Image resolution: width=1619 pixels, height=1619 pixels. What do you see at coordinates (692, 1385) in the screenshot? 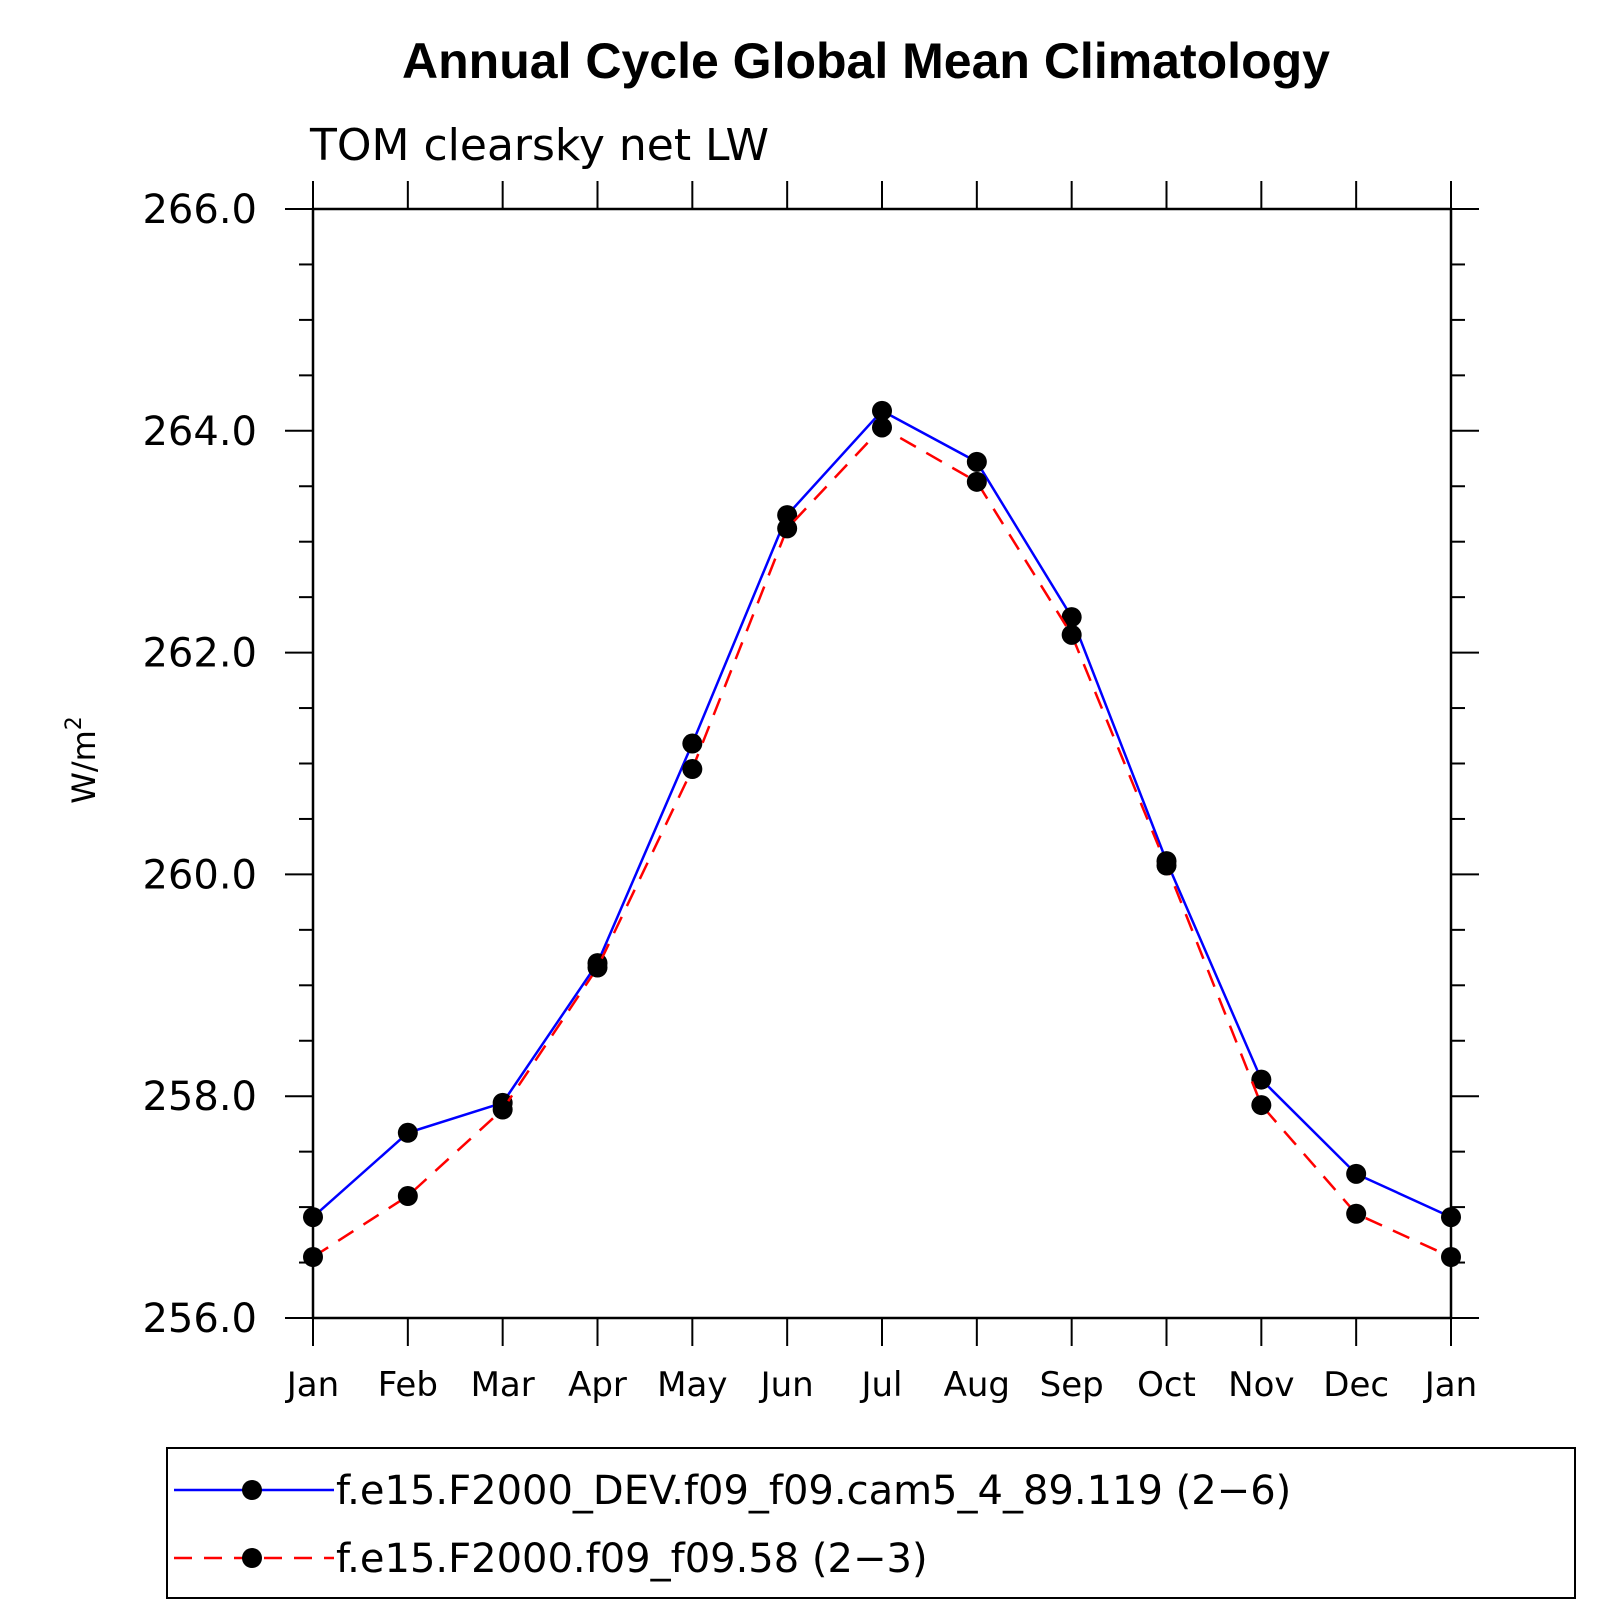
I see `x-tick-label: May` at bounding box center [692, 1385].